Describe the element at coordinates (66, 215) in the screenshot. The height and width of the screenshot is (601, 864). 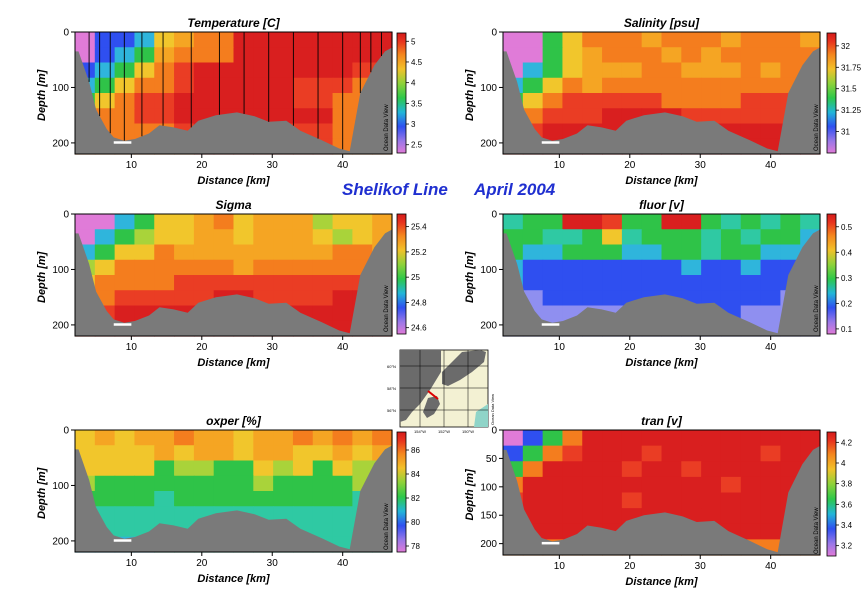
I see `y-tick-label: 0` at that location.